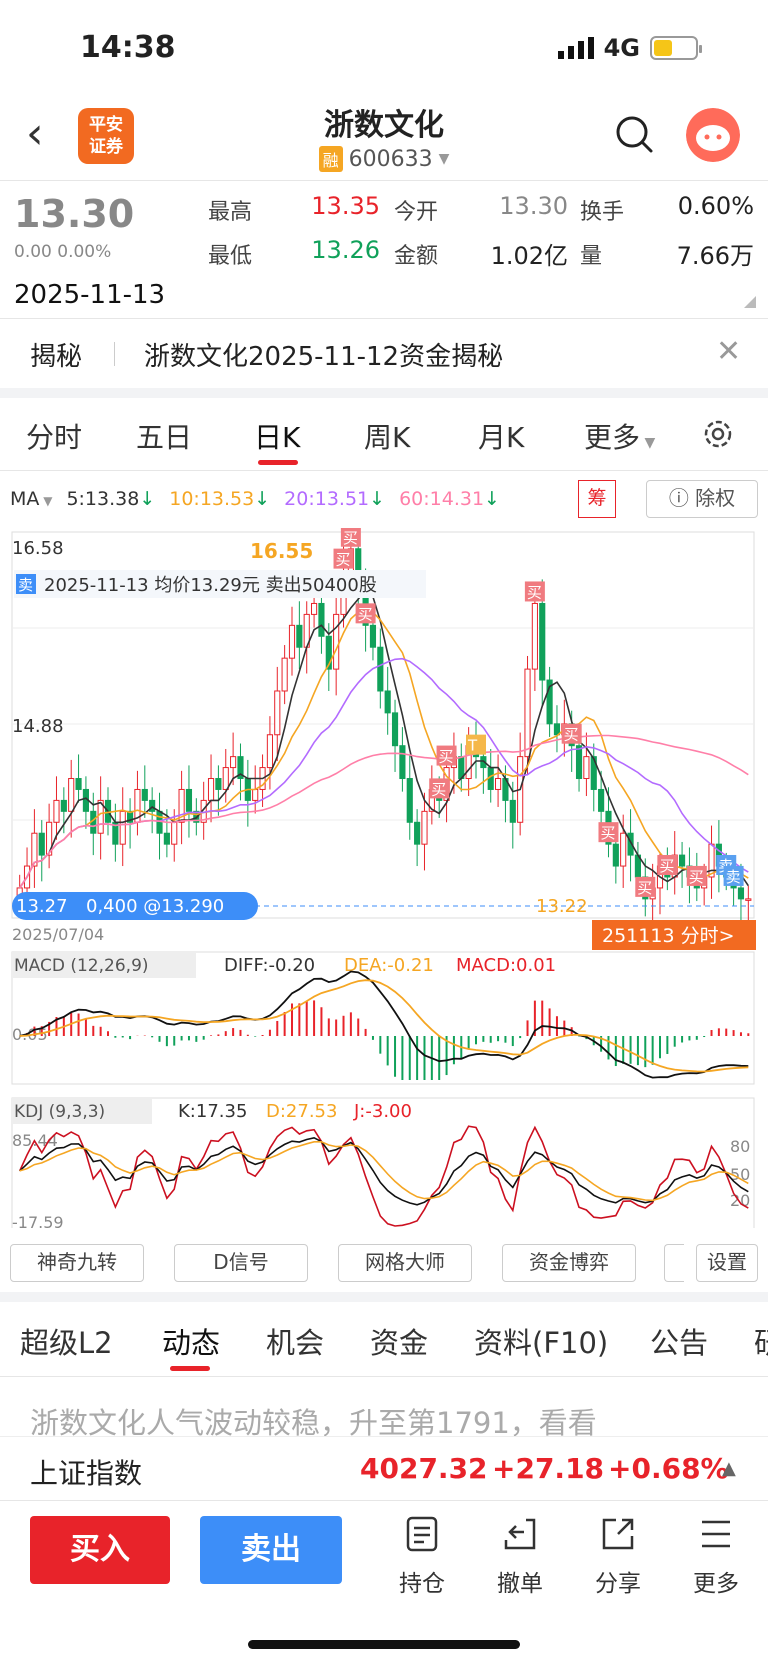 The image size is (768, 1663). I want to click on tab-intraday: 分时, so click(54, 437).